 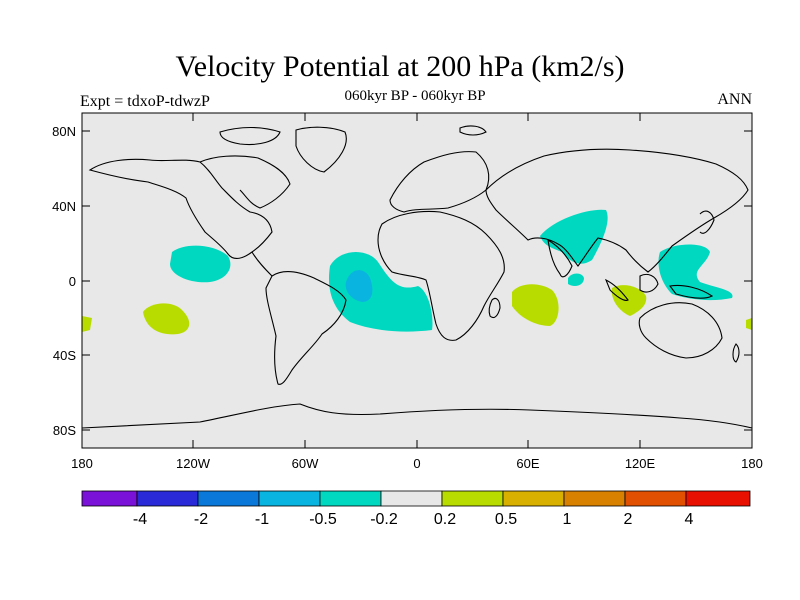 What do you see at coordinates (140, 519) in the screenshot?
I see `colorbar-label: -4` at bounding box center [140, 519].